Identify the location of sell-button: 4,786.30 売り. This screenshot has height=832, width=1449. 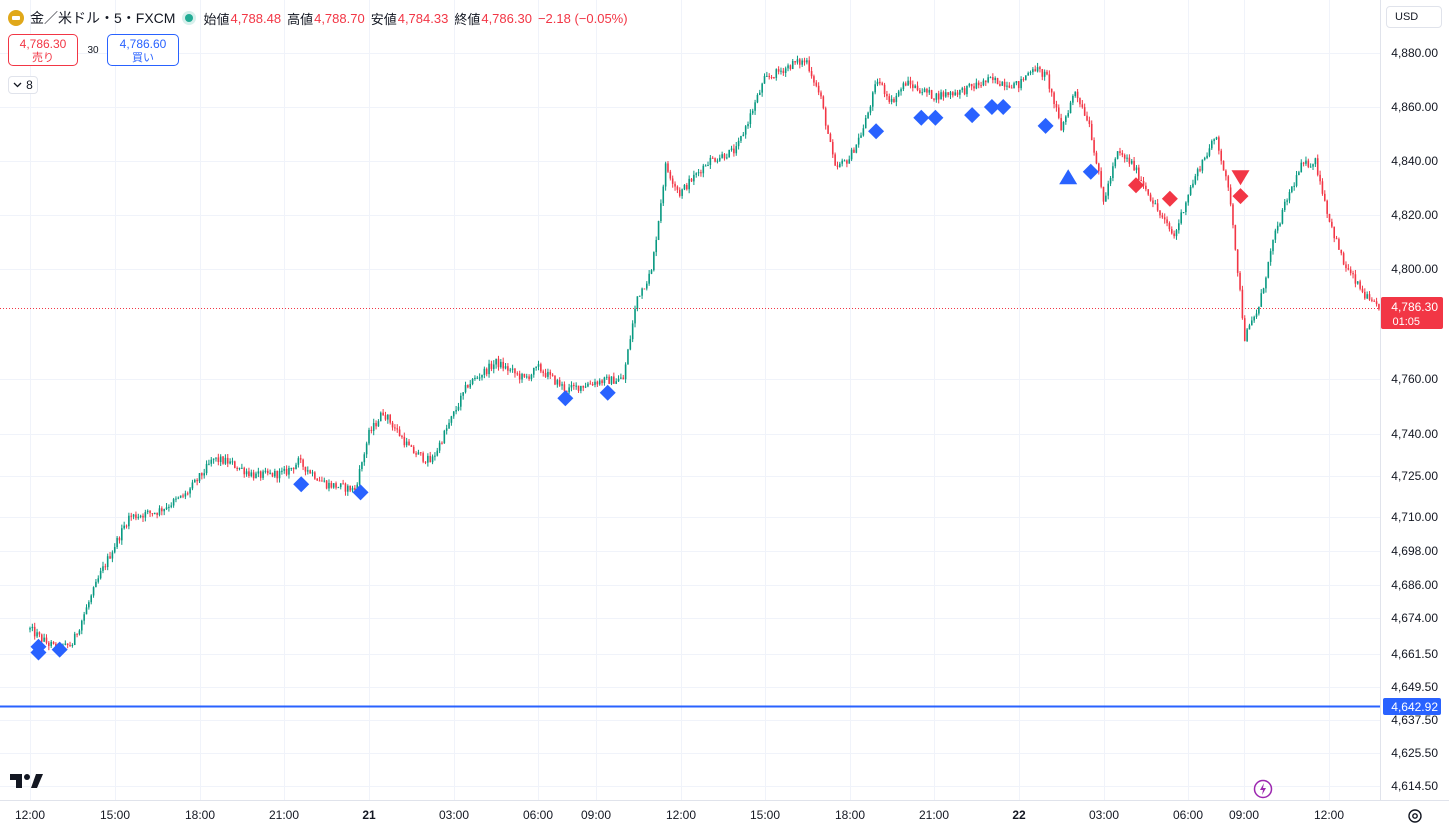
(43, 50).